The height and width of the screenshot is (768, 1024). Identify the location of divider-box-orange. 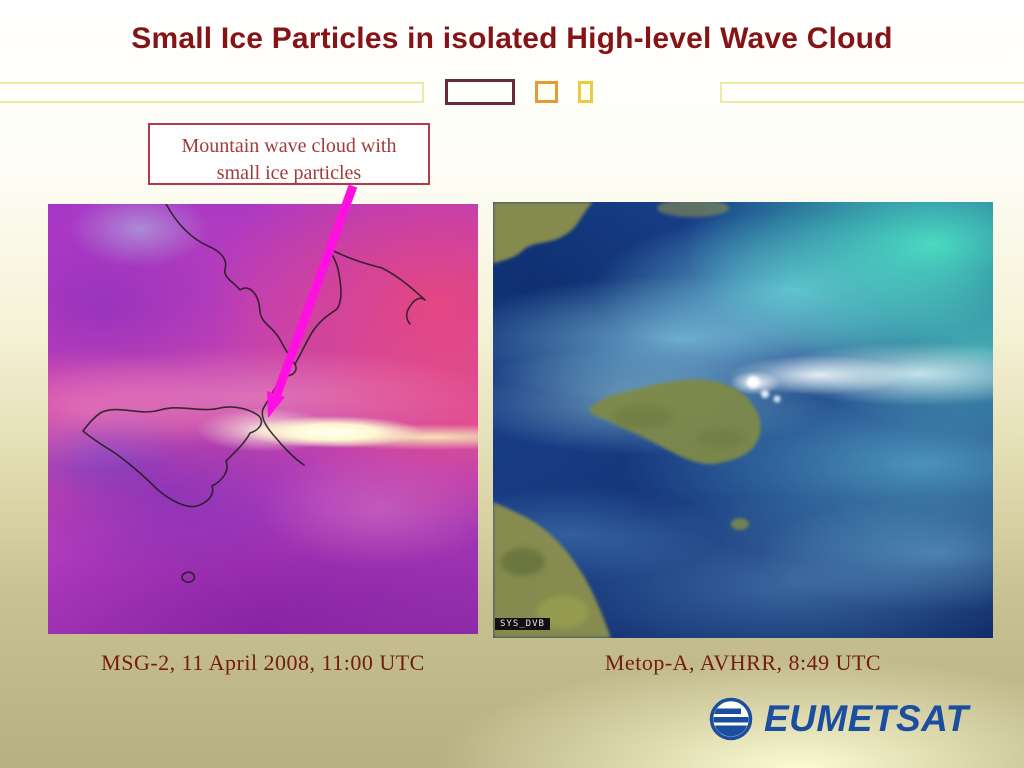
(546, 92).